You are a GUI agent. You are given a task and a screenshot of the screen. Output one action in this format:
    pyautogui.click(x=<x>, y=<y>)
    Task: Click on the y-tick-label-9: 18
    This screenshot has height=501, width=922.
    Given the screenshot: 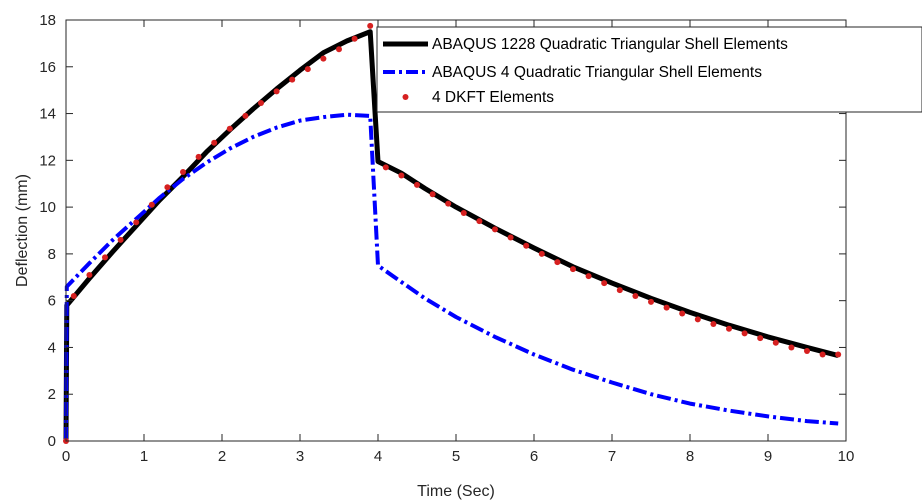 What is the action you would take?
    pyautogui.click(x=47, y=20)
    